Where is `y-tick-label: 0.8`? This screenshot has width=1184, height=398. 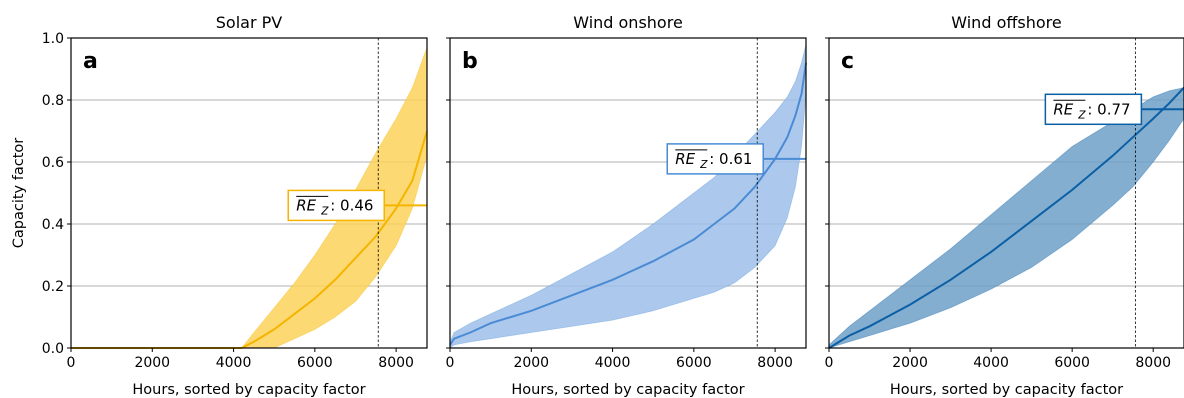
y-tick-label: 0.8 is located at coordinates (53, 101).